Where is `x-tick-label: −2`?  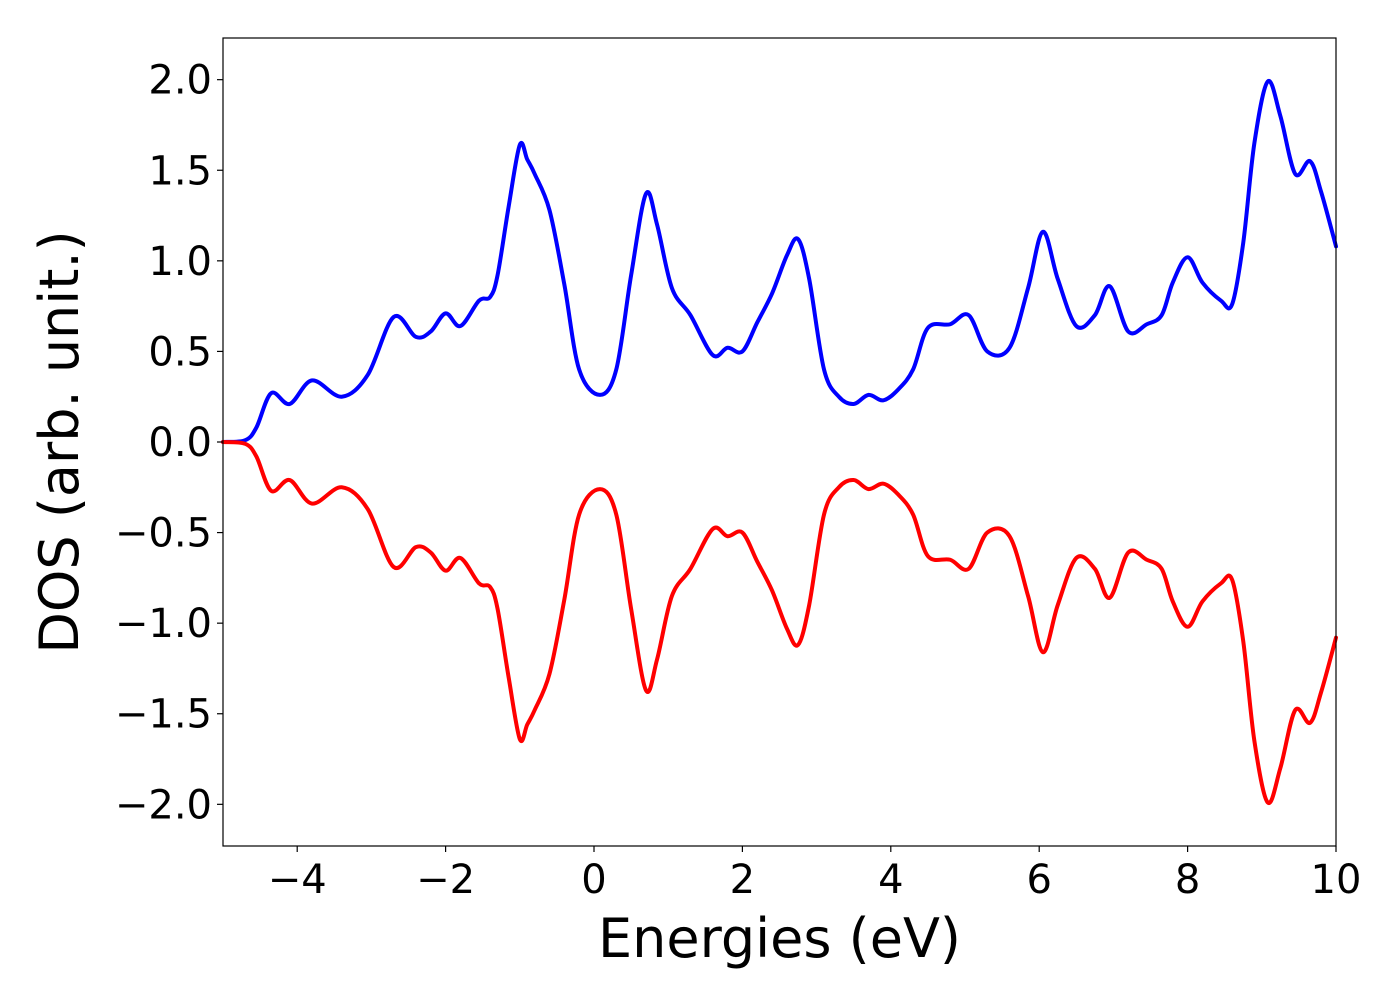 x-tick-label: −2 is located at coordinates (445, 880).